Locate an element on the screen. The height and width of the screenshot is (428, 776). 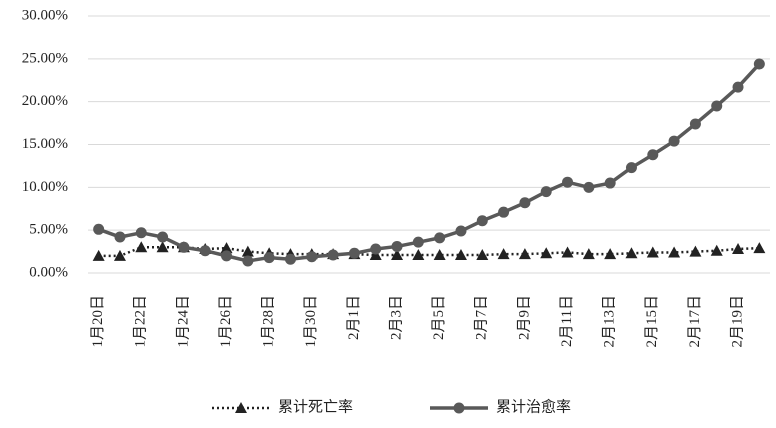
y-tick-label: 0.00% is located at coordinates (48, 272).